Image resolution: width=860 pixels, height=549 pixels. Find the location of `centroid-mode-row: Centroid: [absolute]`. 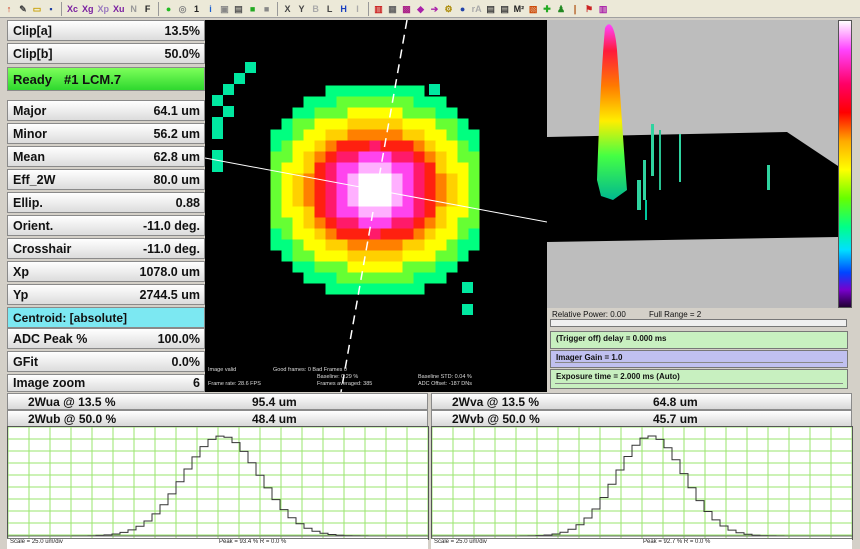

centroid-mode-row: Centroid: [absolute] is located at coordinates (106, 317).